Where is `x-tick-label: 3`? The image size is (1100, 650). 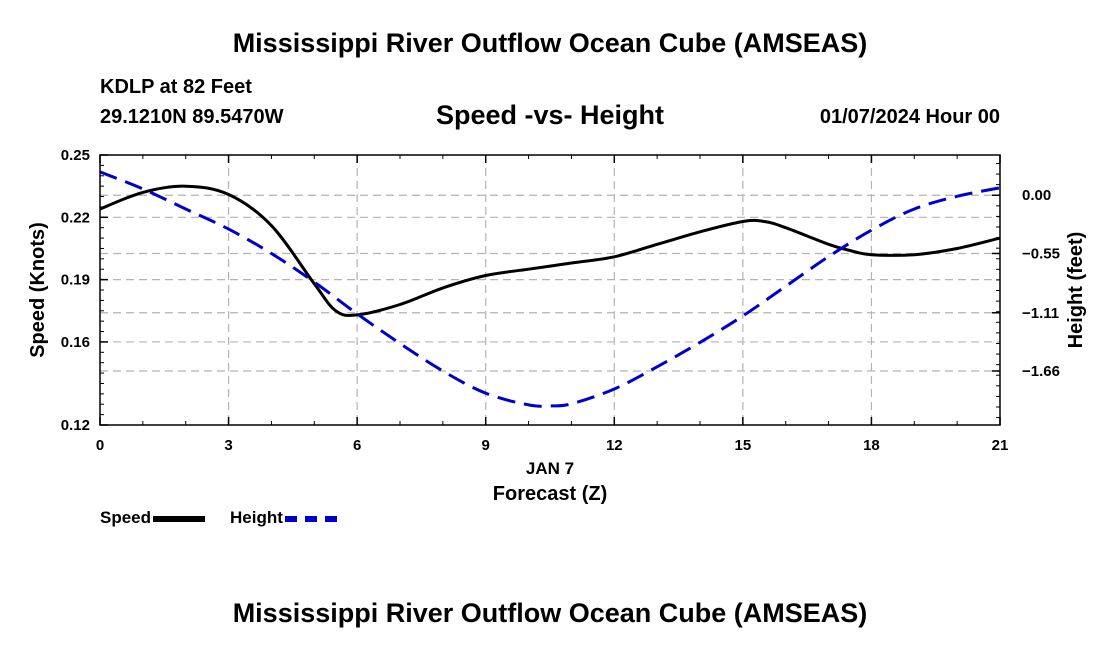
x-tick-label: 3 is located at coordinates (228, 445).